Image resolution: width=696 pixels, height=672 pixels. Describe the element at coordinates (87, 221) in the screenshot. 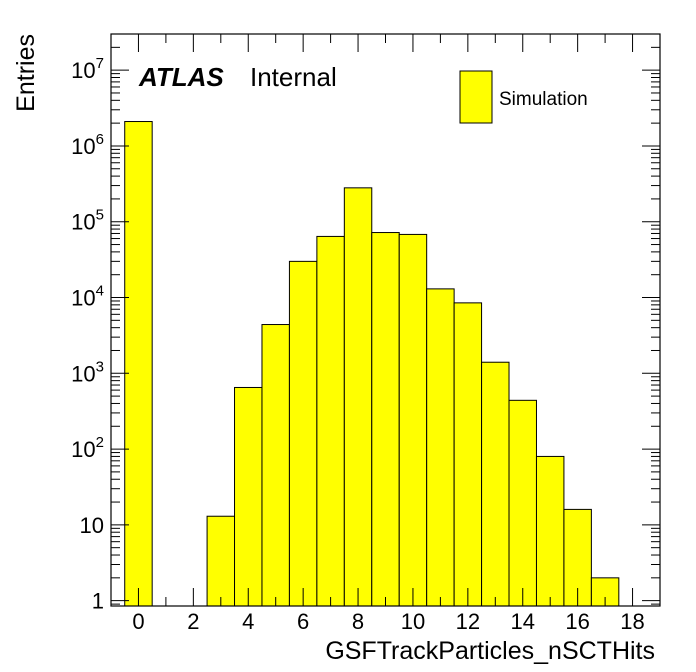

I see `y-tick-label: 10⁵` at that location.